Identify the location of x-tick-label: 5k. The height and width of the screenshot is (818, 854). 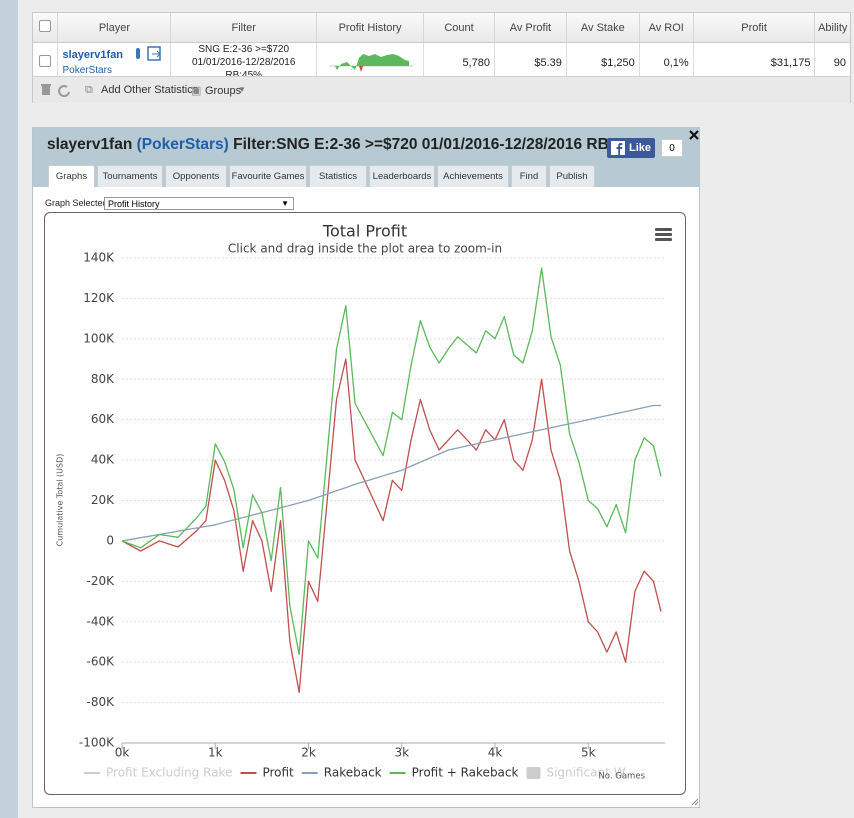
(588, 753).